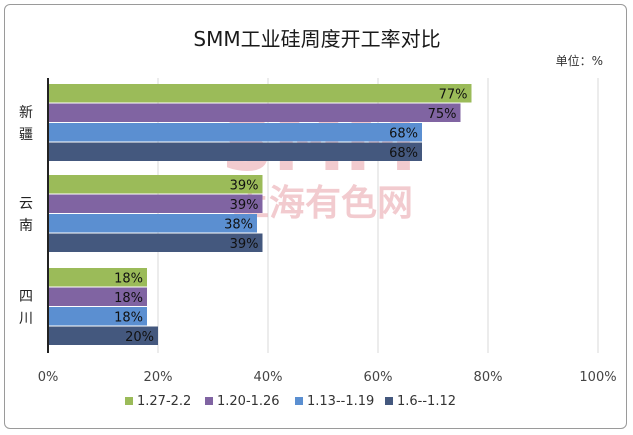 The height and width of the screenshot is (435, 633). Describe the element at coordinates (378, 377) in the screenshot. I see `x-tick-label: 60%` at that location.